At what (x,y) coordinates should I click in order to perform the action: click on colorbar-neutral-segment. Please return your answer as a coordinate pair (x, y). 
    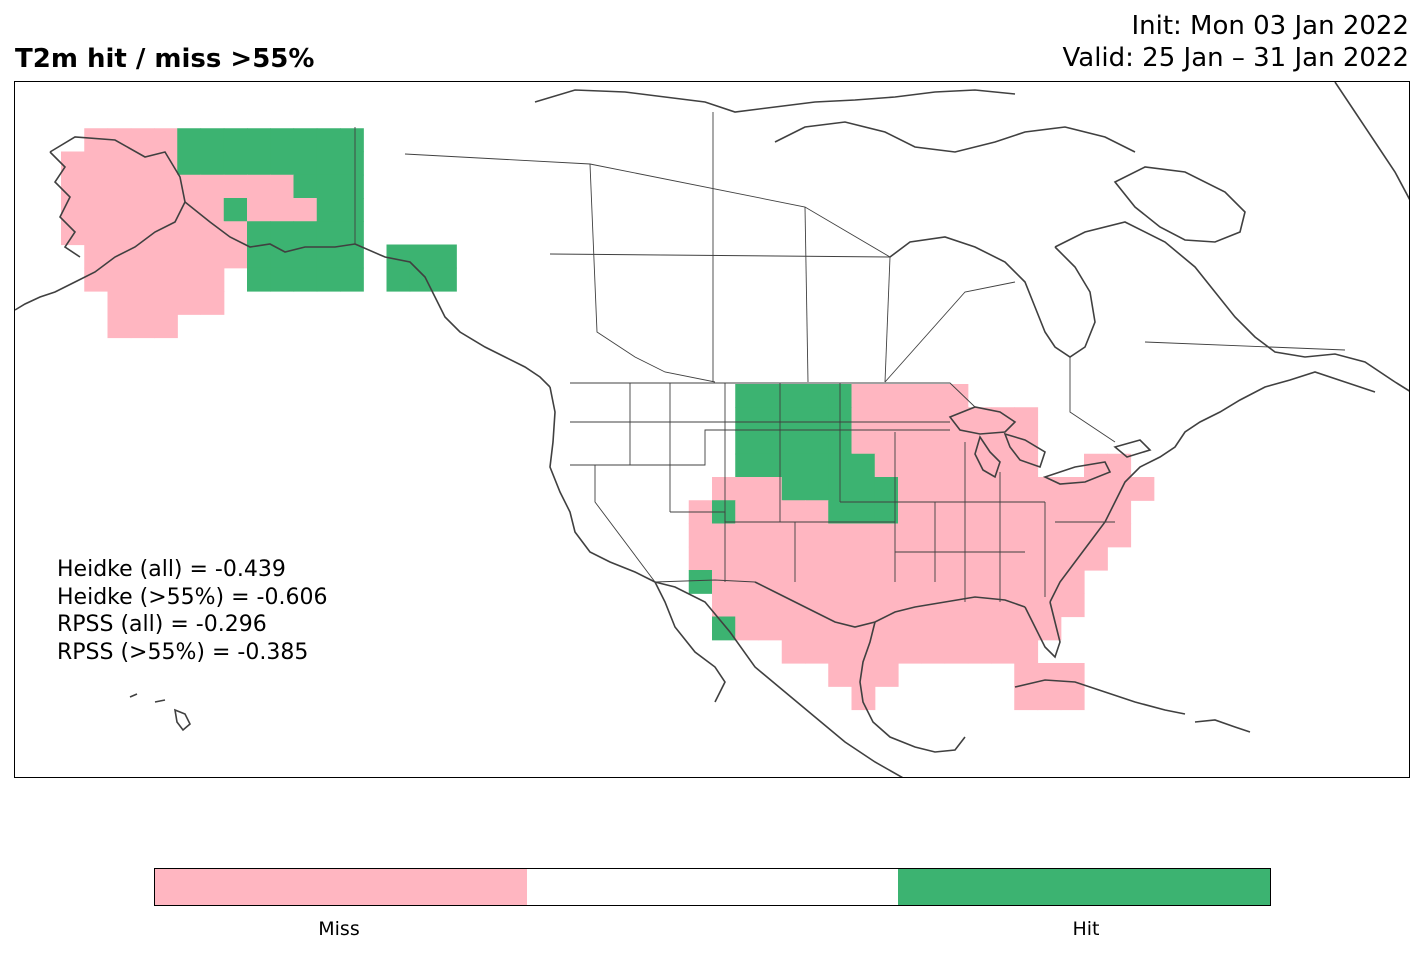
    Looking at the image, I should click on (712, 887).